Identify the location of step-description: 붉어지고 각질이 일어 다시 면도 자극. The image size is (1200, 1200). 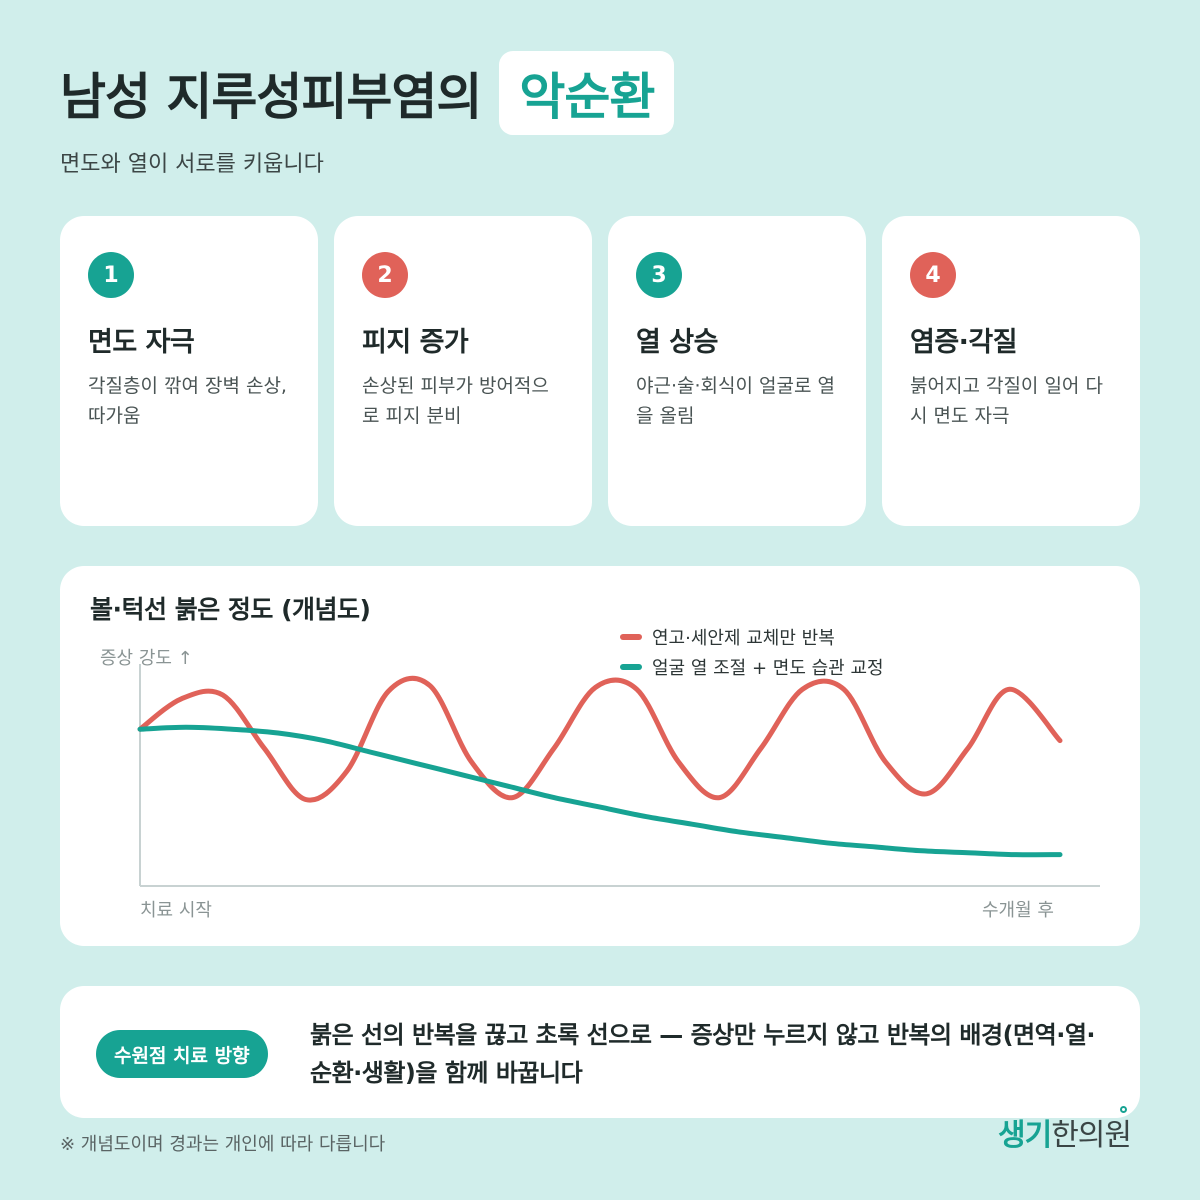
(1006, 401).